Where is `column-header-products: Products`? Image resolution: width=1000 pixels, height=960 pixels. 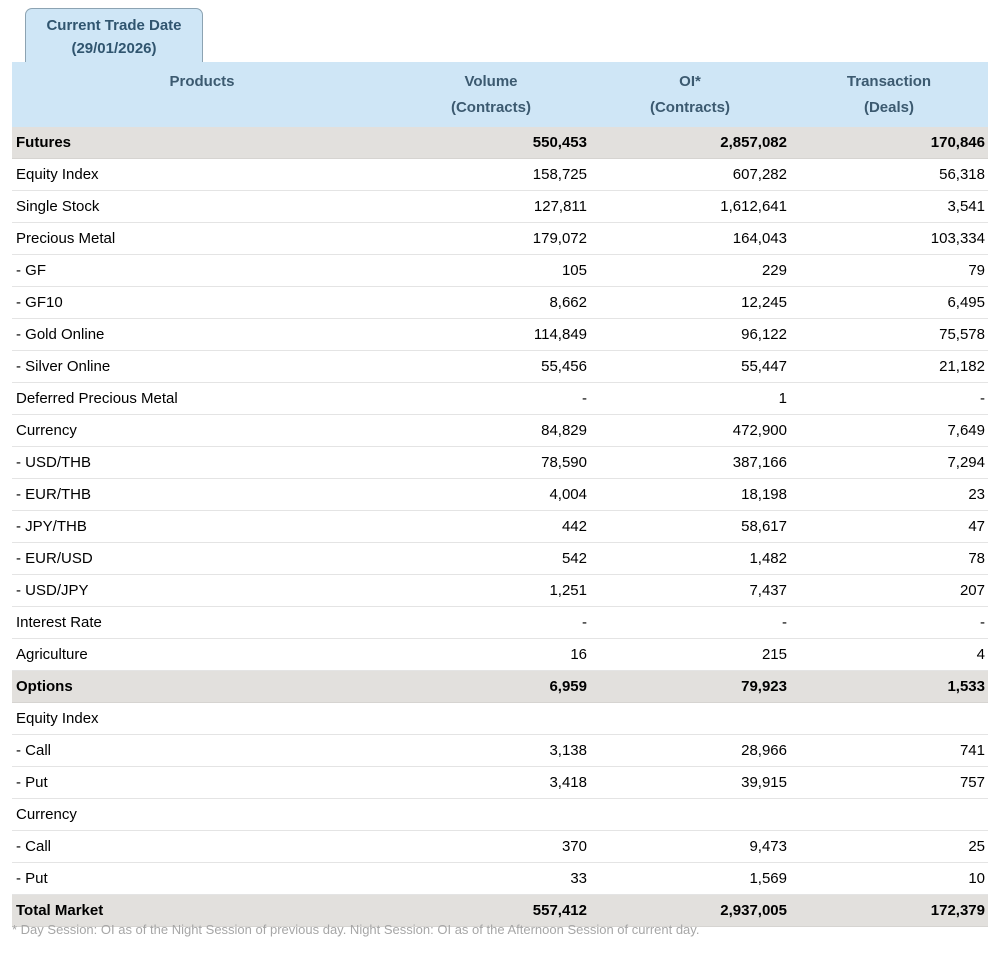
column-header-products: Products is located at coordinates (202, 94).